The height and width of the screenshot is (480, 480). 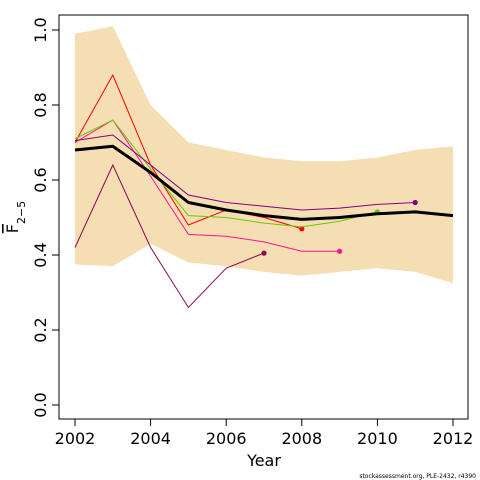 I want to click on main-series-line, so click(x=264, y=182).